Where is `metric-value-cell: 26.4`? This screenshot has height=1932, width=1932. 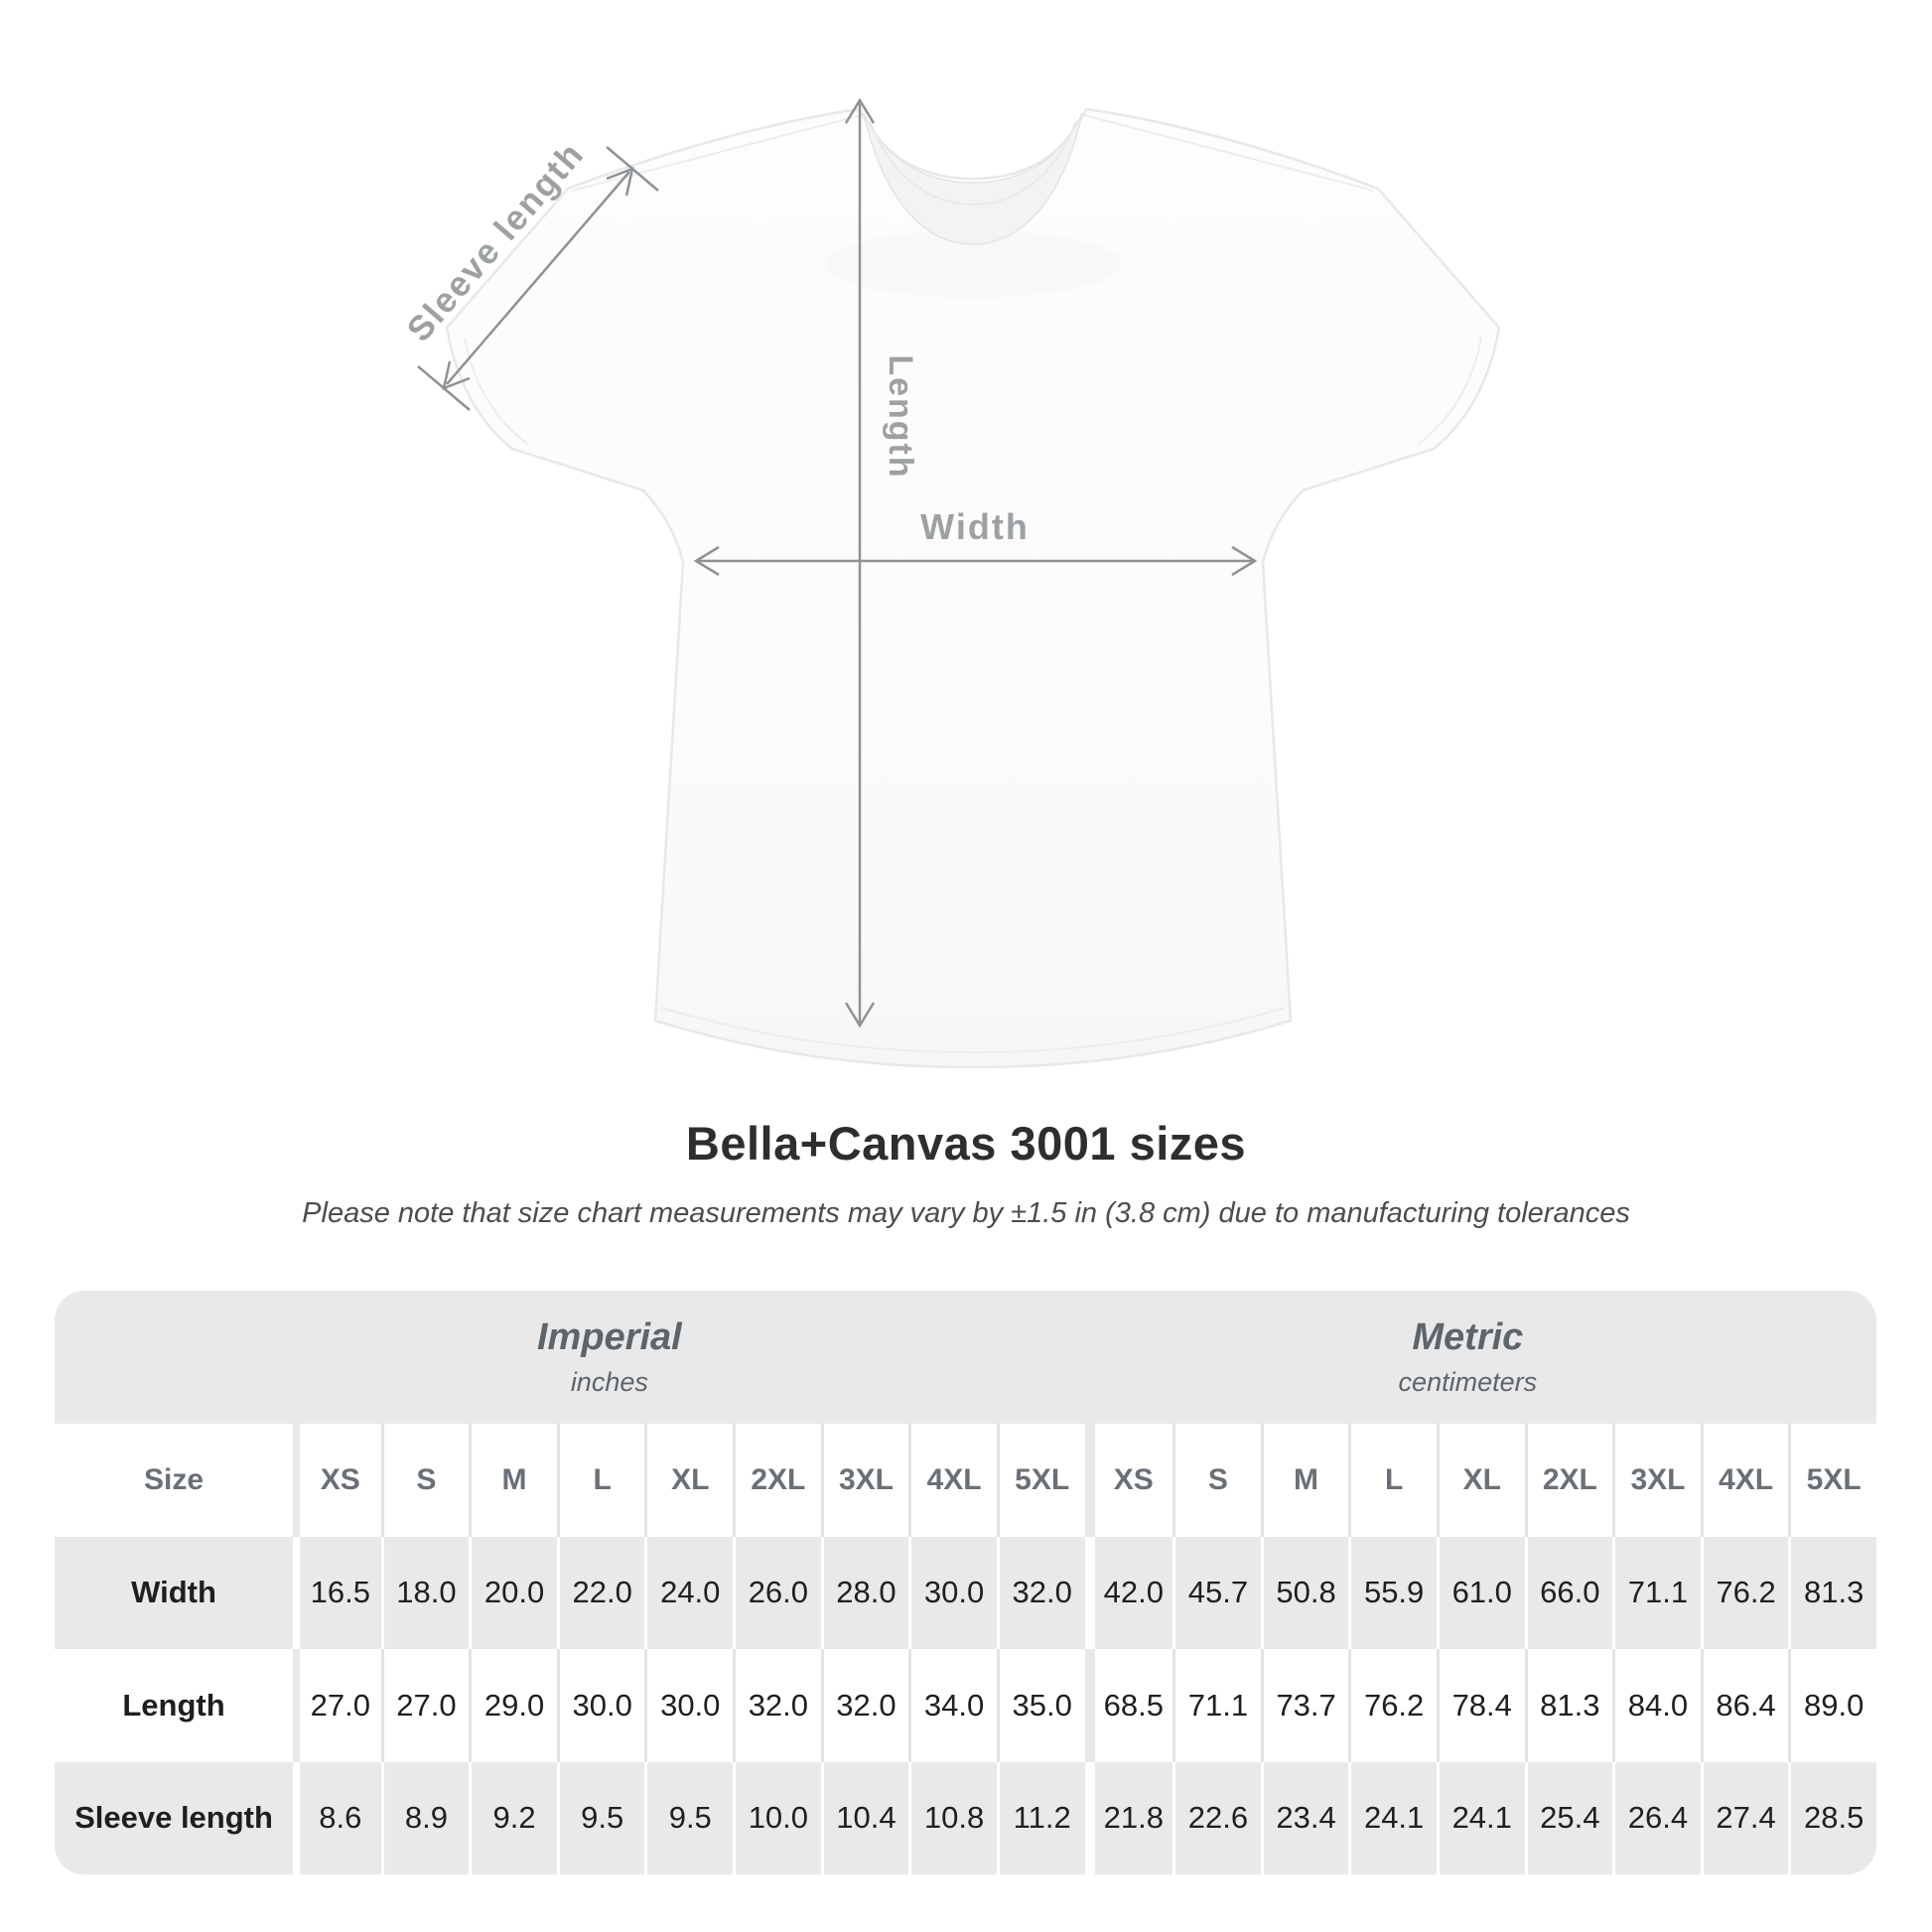 metric-value-cell: 26.4 is located at coordinates (1656, 1818).